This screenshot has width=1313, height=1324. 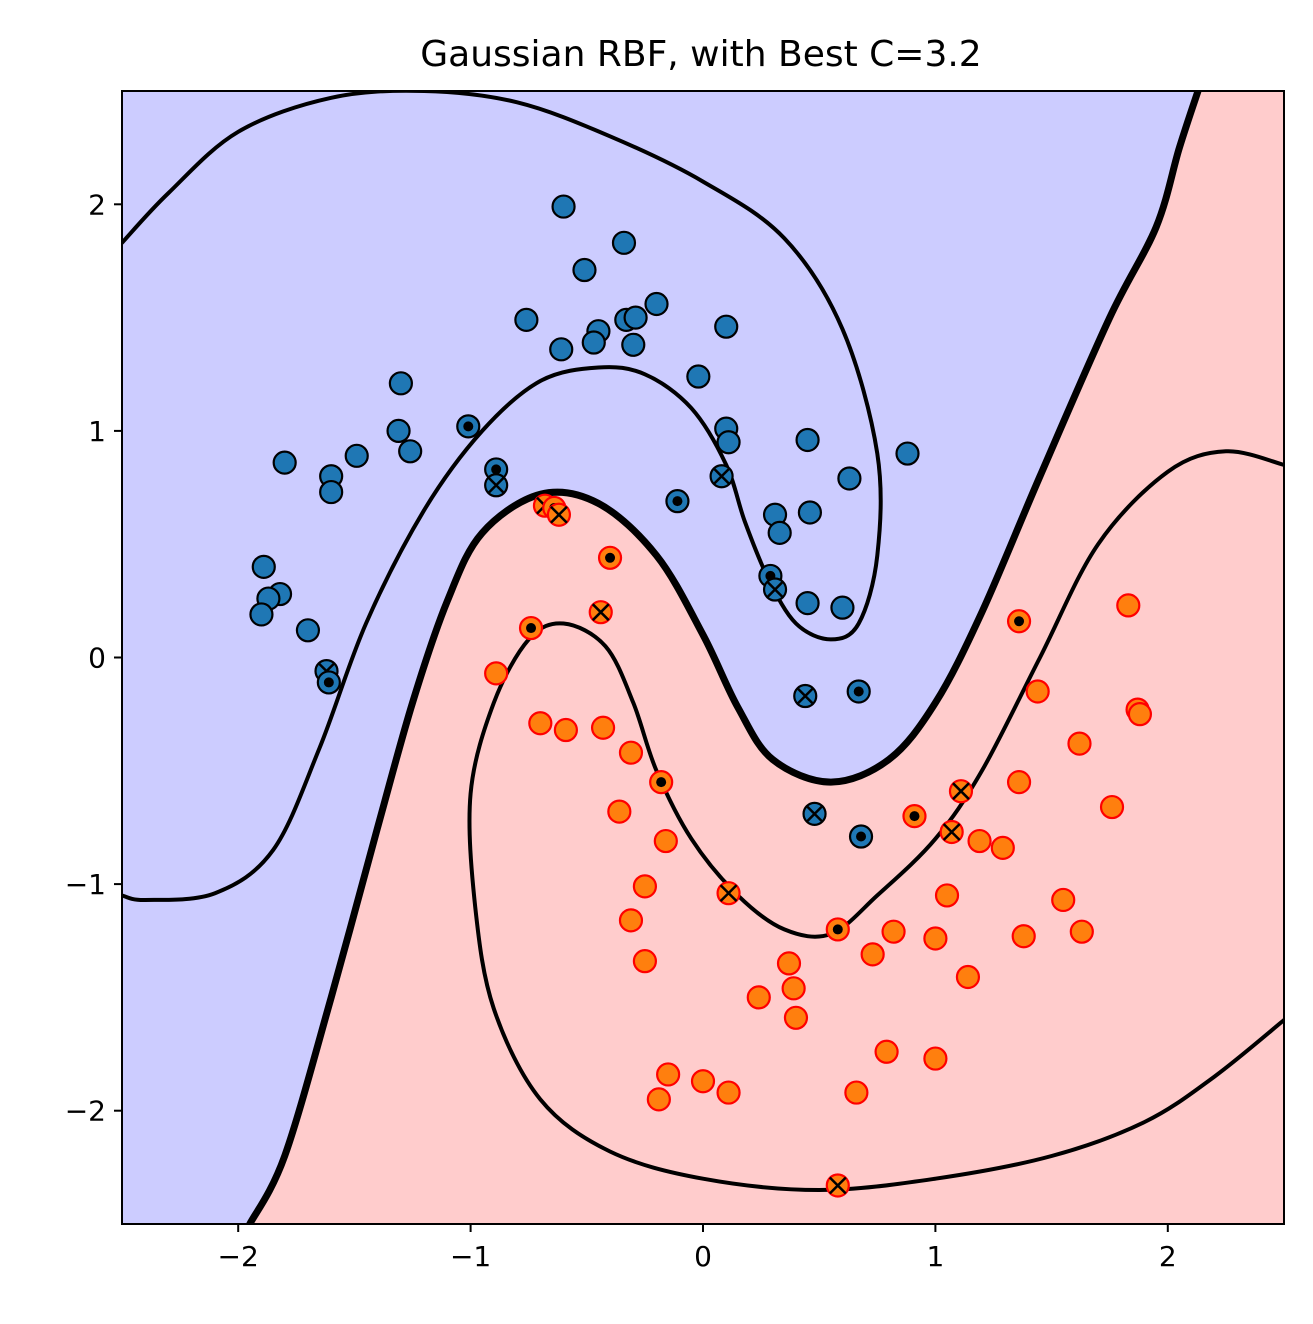 I want to click on x-tick-label: 1, so click(x=935, y=1256).